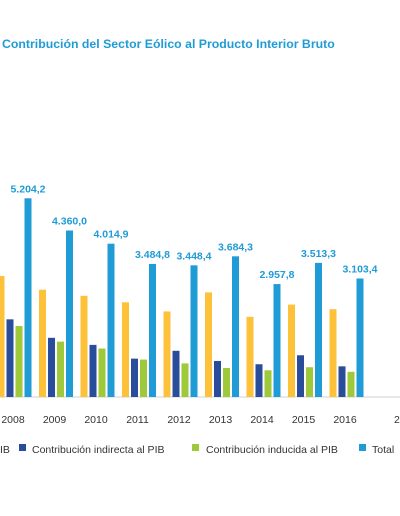 This screenshot has height=516, width=400. What do you see at coordinates (360, 337) in the screenshot?
I see `bar-total-2016` at bounding box center [360, 337].